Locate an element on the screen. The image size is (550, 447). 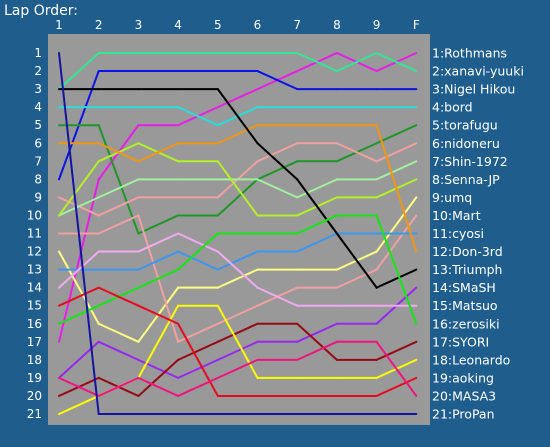
y-tick-label: 5 is located at coordinates (38, 125).